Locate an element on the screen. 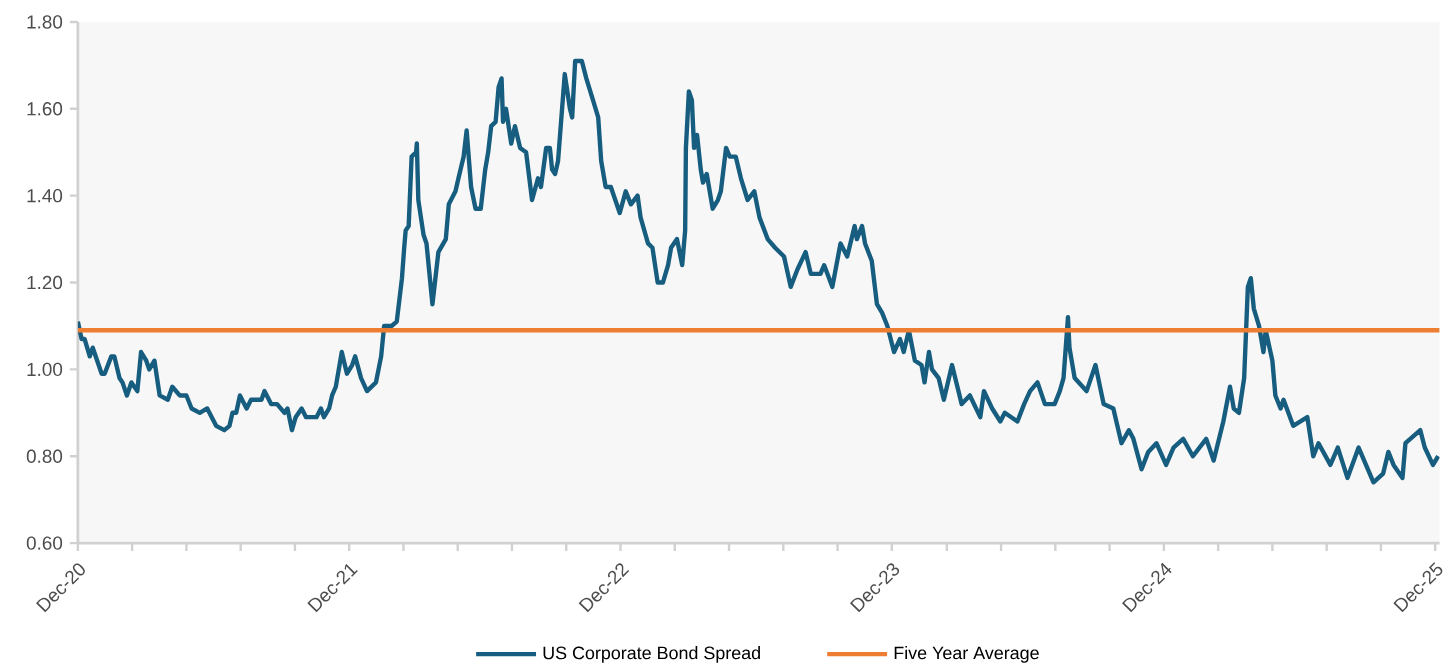 Image resolution: width=1454 pixels, height=670 pixels. y-tick-label: 1.60 is located at coordinates (45, 109).